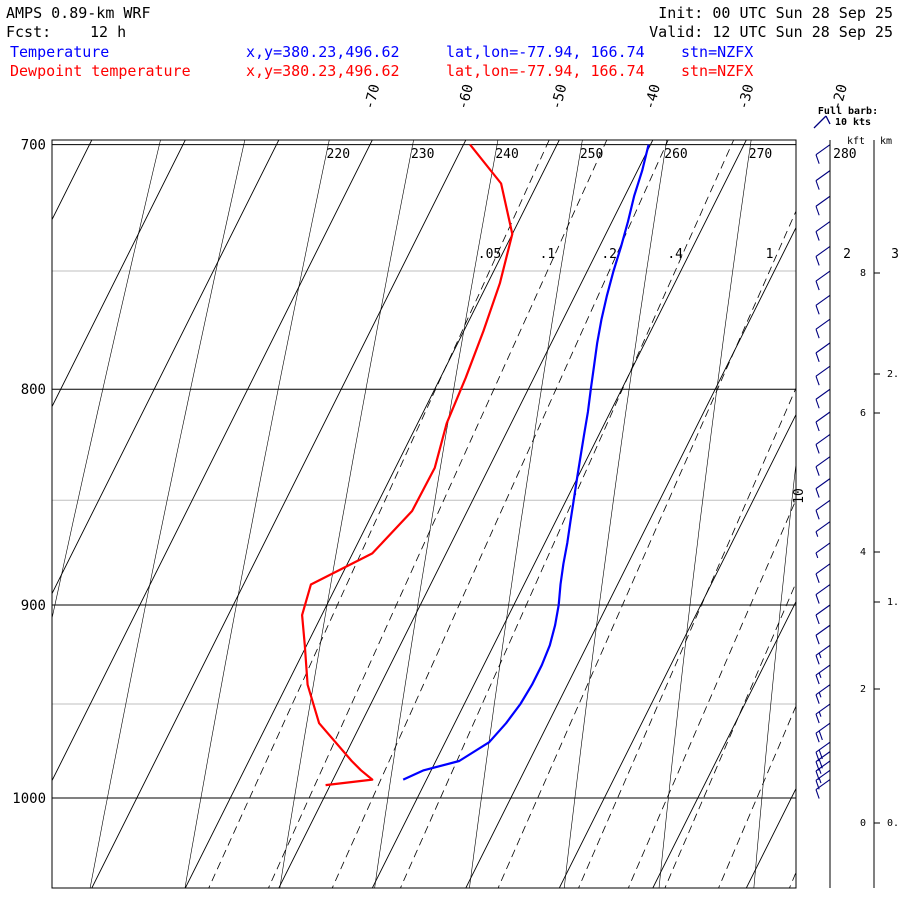  I want to click on forecast-label: Fcst:, so click(28, 32).